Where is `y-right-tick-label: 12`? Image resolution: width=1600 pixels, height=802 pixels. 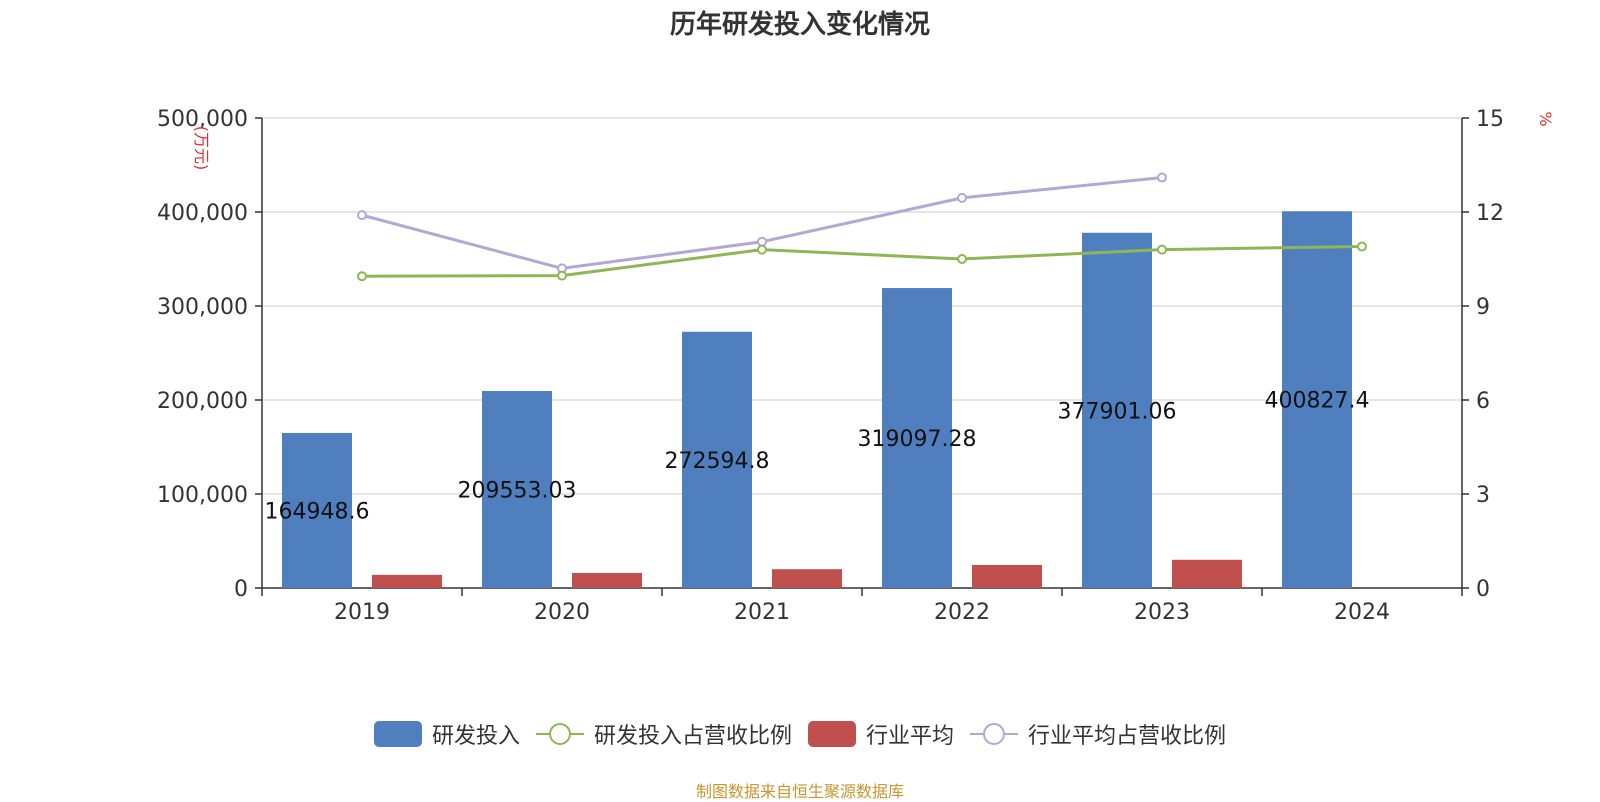 y-right-tick-label: 12 is located at coordinates (1490, 213).